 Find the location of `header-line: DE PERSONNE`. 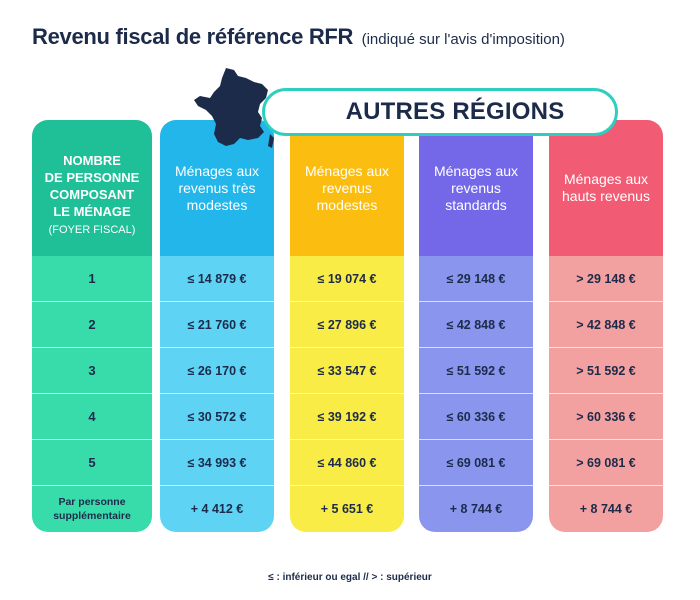

header-line: DE PERSONNE is located at coordinates (92, 177).